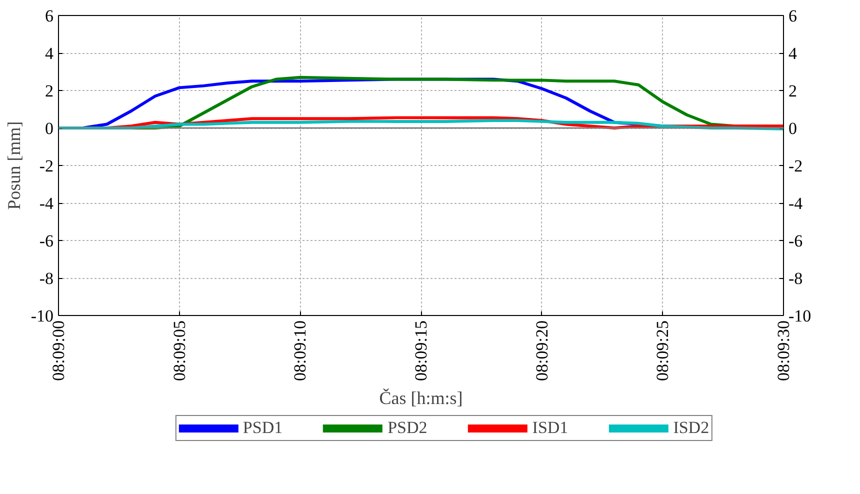 The image size is (860, 494). I want to click on y-tick-label: -10, so click(42, 316).